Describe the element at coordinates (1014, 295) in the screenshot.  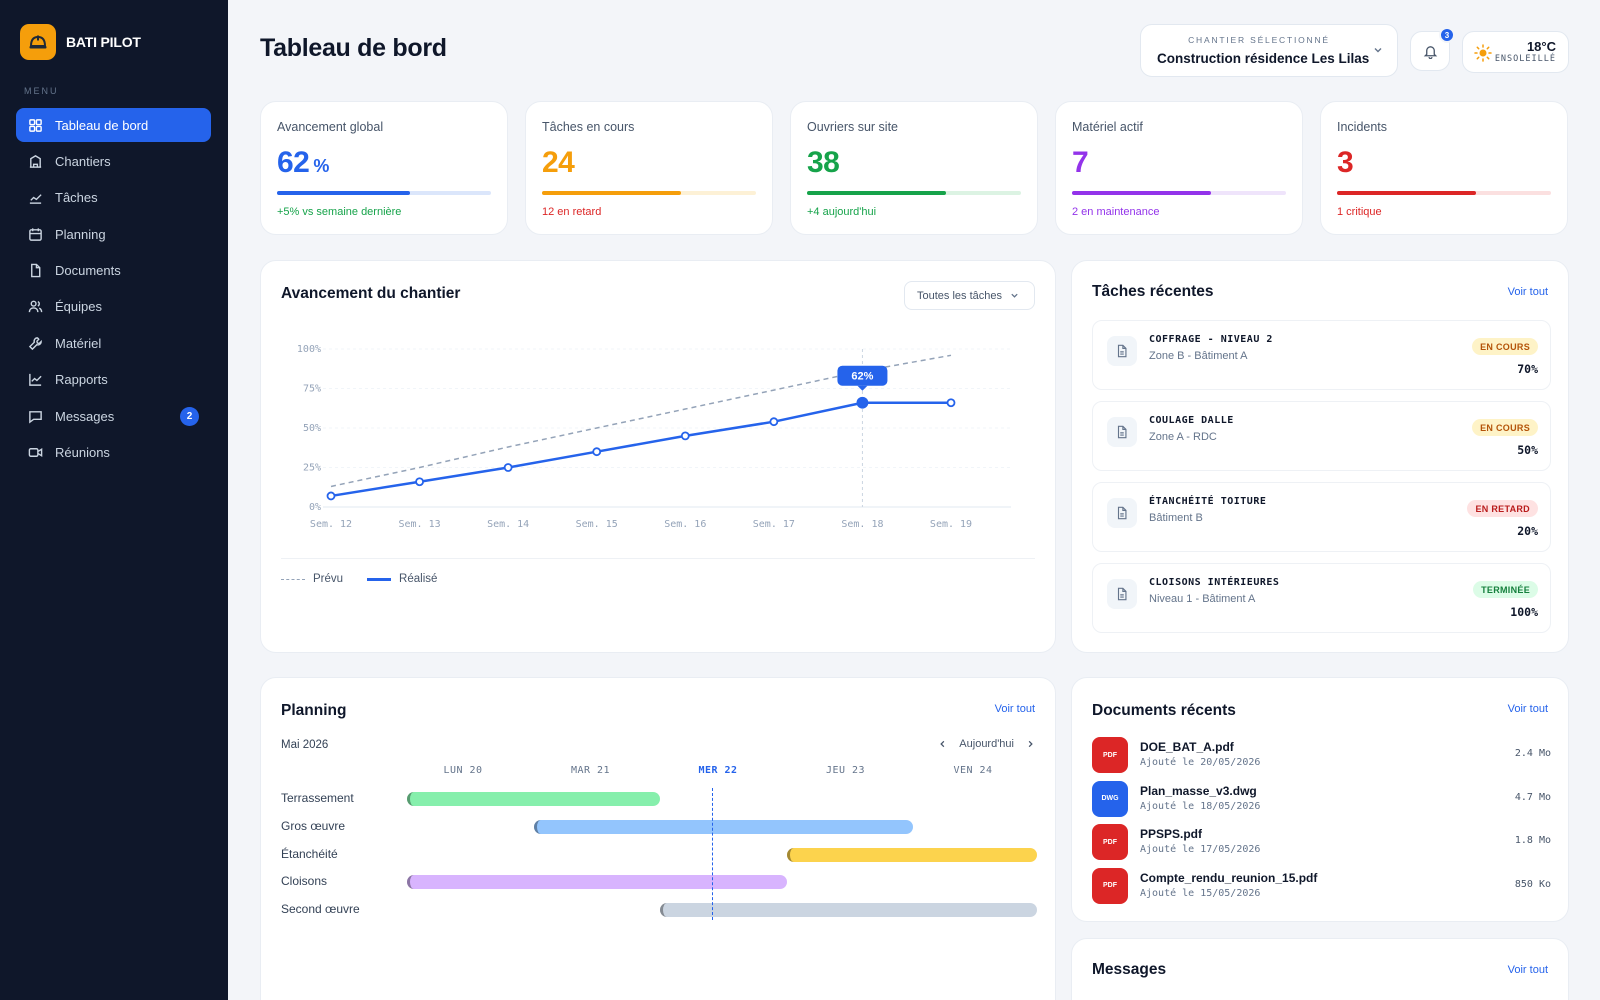
I see `chevron-down-icon` at that location.